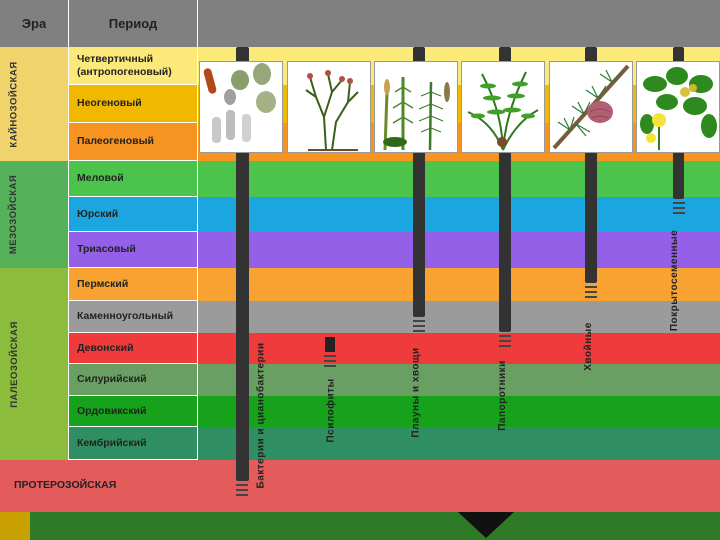 The height and width of the screenshot is (540, 720). I want to click on bottom-bar, so click(375, 526).